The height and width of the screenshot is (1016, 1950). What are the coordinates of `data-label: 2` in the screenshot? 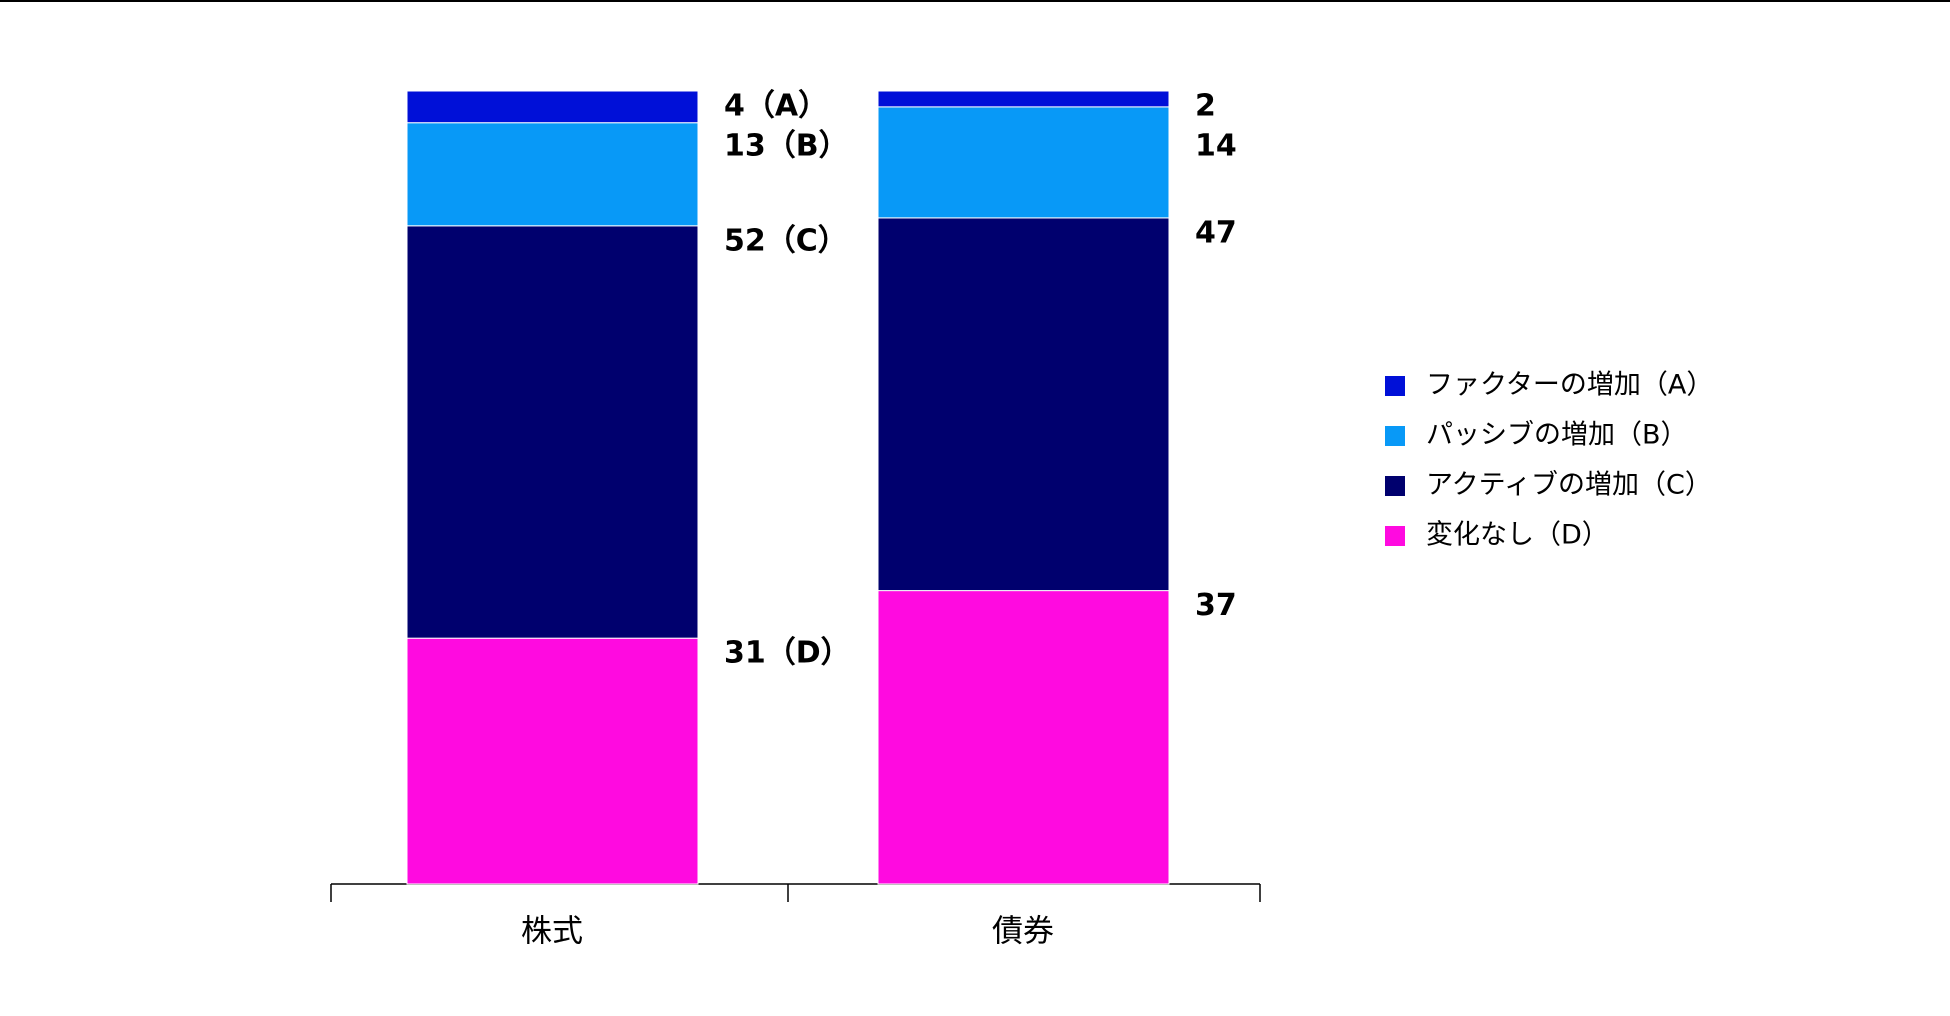 It's located at (1205, 106).